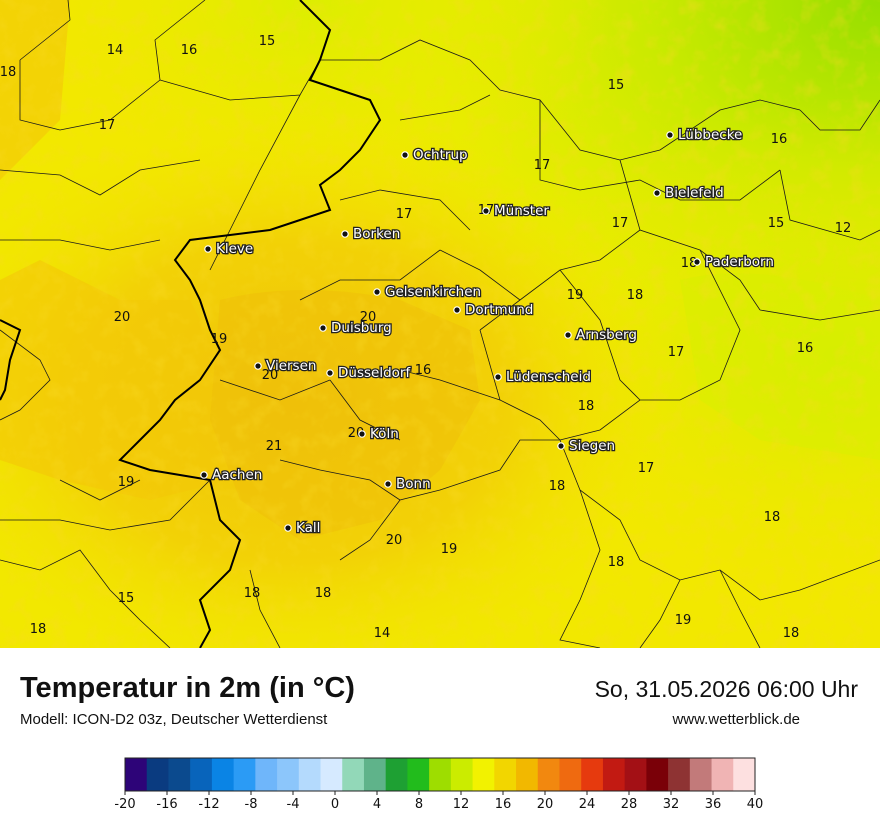  I want to click on city-aachen: Aachen, so click(232, 475).